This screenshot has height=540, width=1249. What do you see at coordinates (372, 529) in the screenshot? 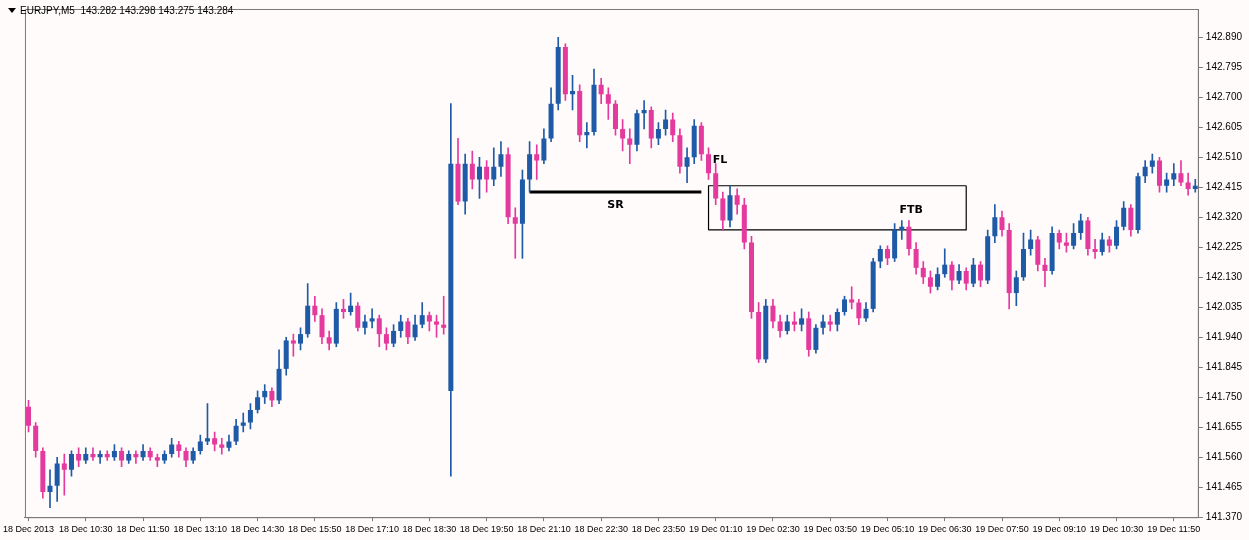
I see `x-tick-label: 18 Dec 17:10` at bounding box center [372, 529].